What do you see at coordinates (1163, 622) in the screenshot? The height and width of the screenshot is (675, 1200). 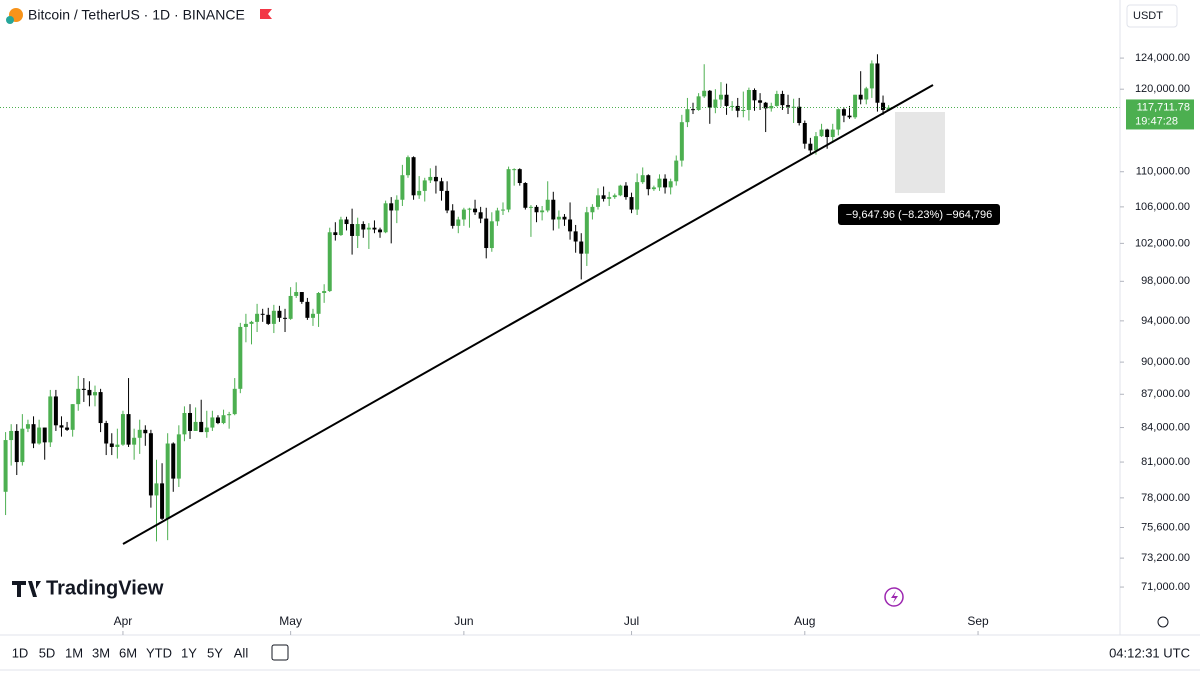 I see `settings-icon` at bounding box center [1163, 622].